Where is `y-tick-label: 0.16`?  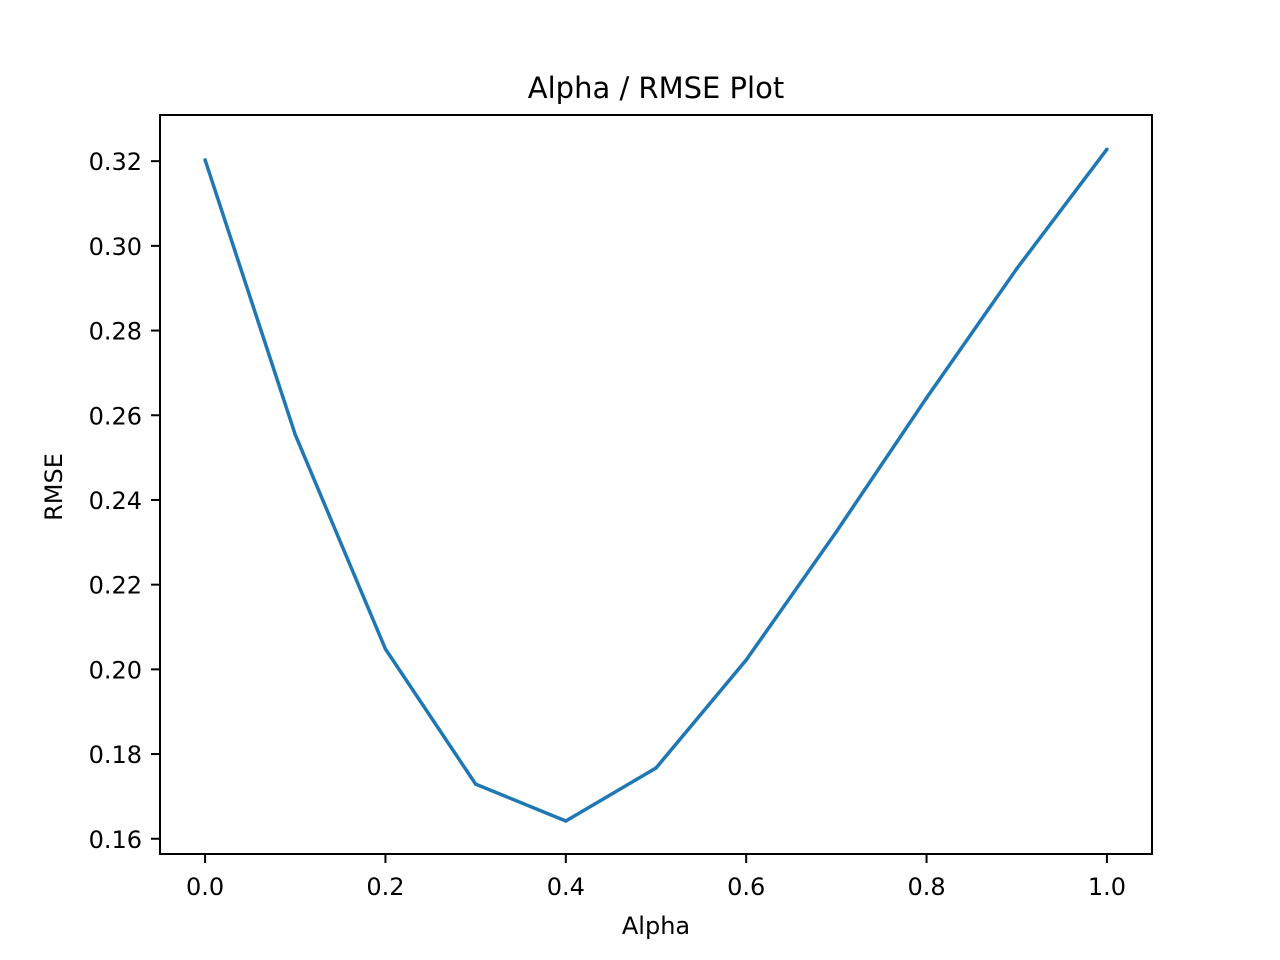
y-tick-label: 0.16 is located at coordinates (115, 840).